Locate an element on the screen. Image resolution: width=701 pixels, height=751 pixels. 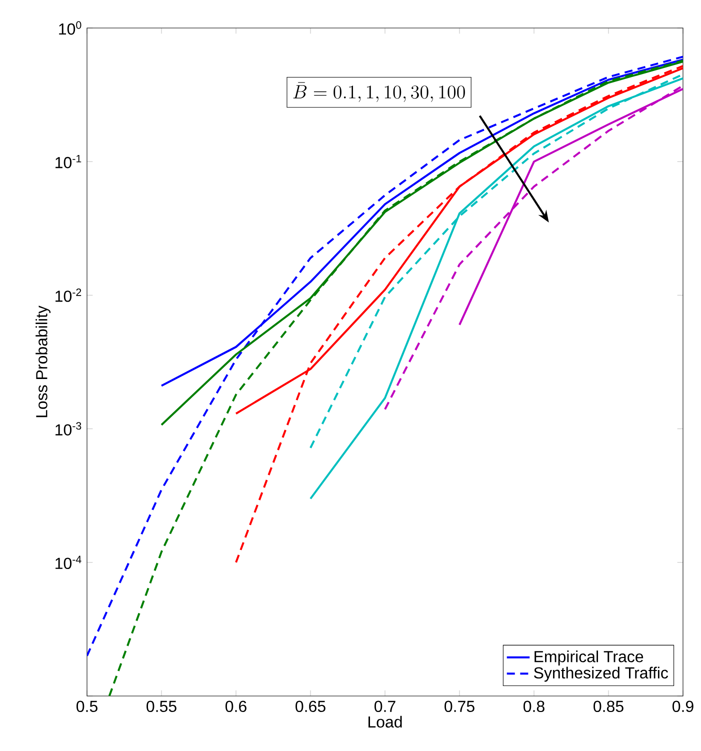
y-tick-label: 10$^{-4}$ is located at coordinates (69, 563).